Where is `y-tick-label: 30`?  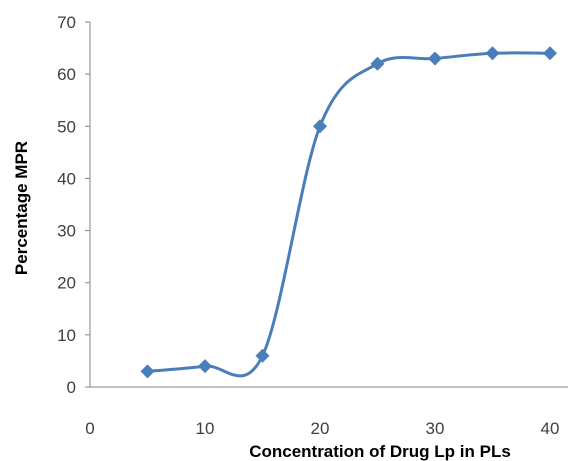 y-tick-label: 30 is located at coordinates (66, 231).